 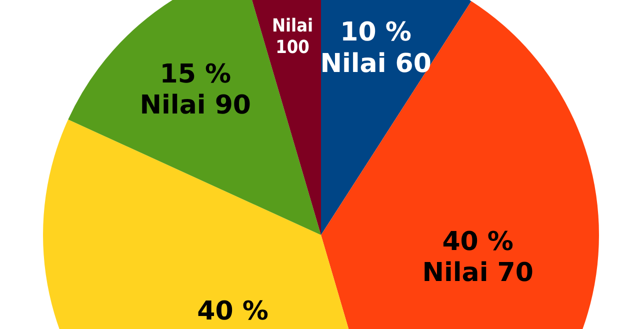 I want to click on slice-label: Nilai 100, so click(x=293, y=37).